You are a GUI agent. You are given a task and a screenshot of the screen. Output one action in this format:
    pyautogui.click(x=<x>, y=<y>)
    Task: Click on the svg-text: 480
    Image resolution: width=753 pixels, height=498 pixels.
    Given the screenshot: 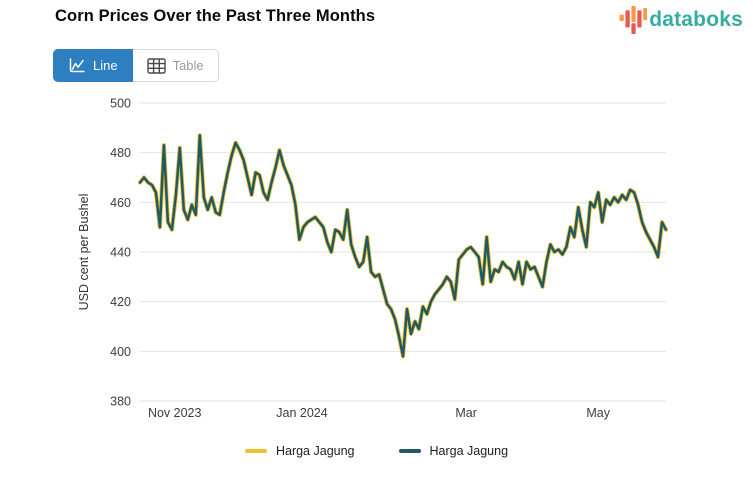 What is the action you would take?
    pyautogui.click(x=120, y=153)
    